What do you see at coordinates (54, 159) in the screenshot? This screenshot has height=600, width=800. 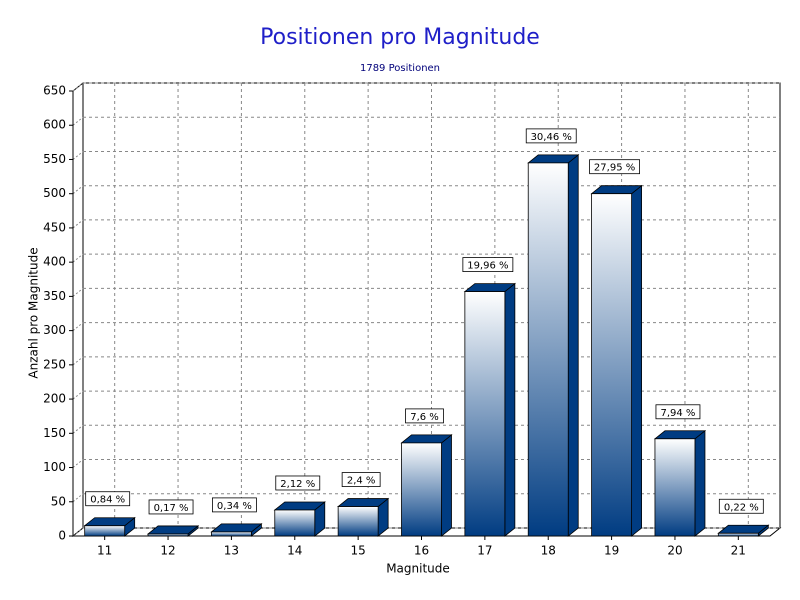 I see `y-tick-label: 550` at bounding box center [54, 159].